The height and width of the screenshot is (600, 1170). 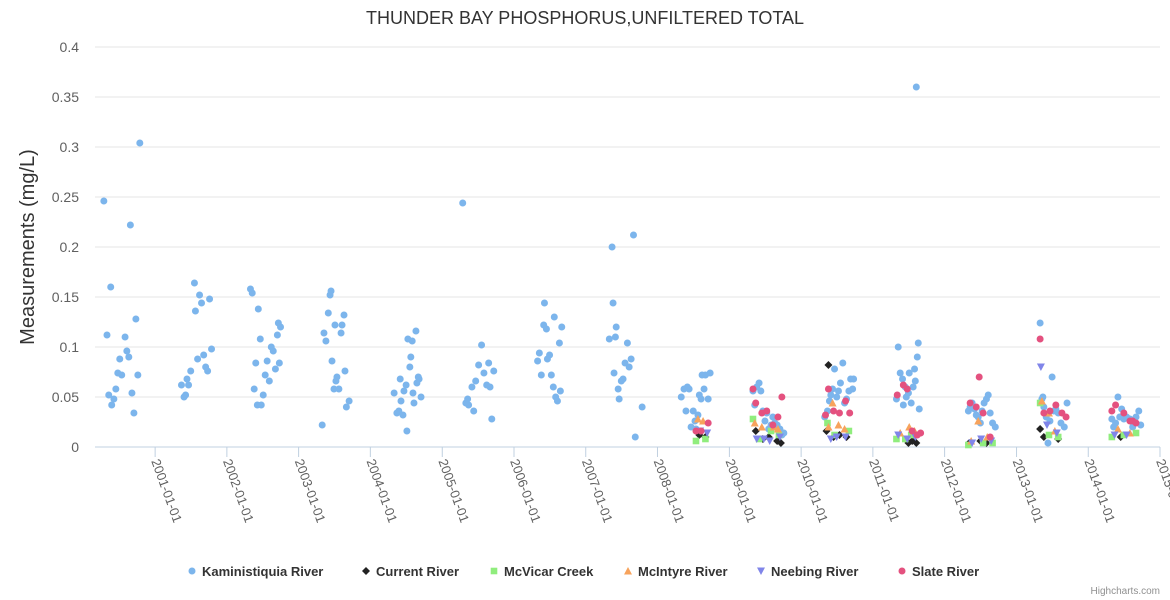 What do you see at coordinates (807, 571) in the screenshot?
I see `legend-item: Neebing River` at bounding box center [807, 571].